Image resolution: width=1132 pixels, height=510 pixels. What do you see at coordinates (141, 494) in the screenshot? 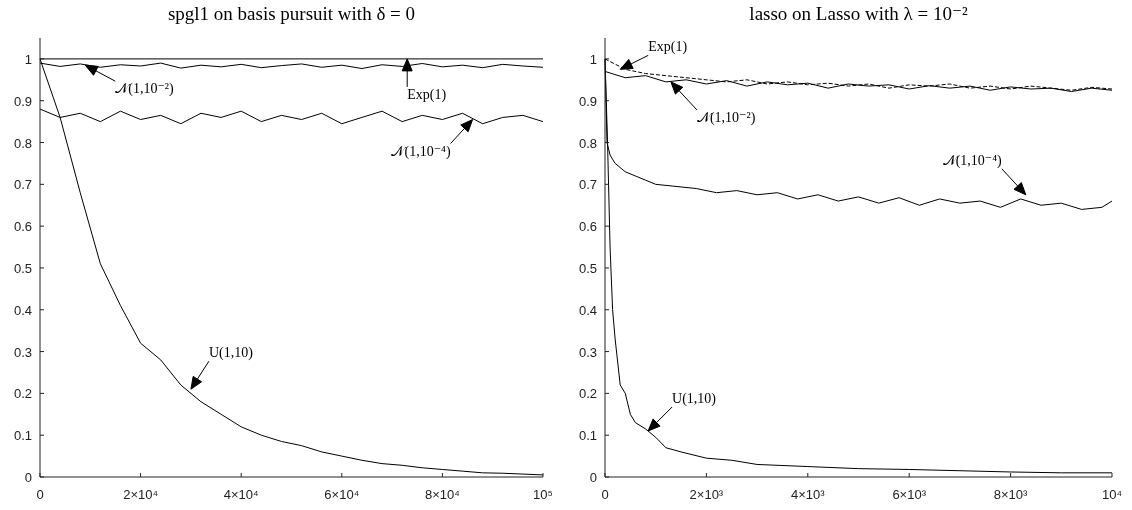
I see `x-tick-label: 2×10⁴` at bounding box center [141, 494].